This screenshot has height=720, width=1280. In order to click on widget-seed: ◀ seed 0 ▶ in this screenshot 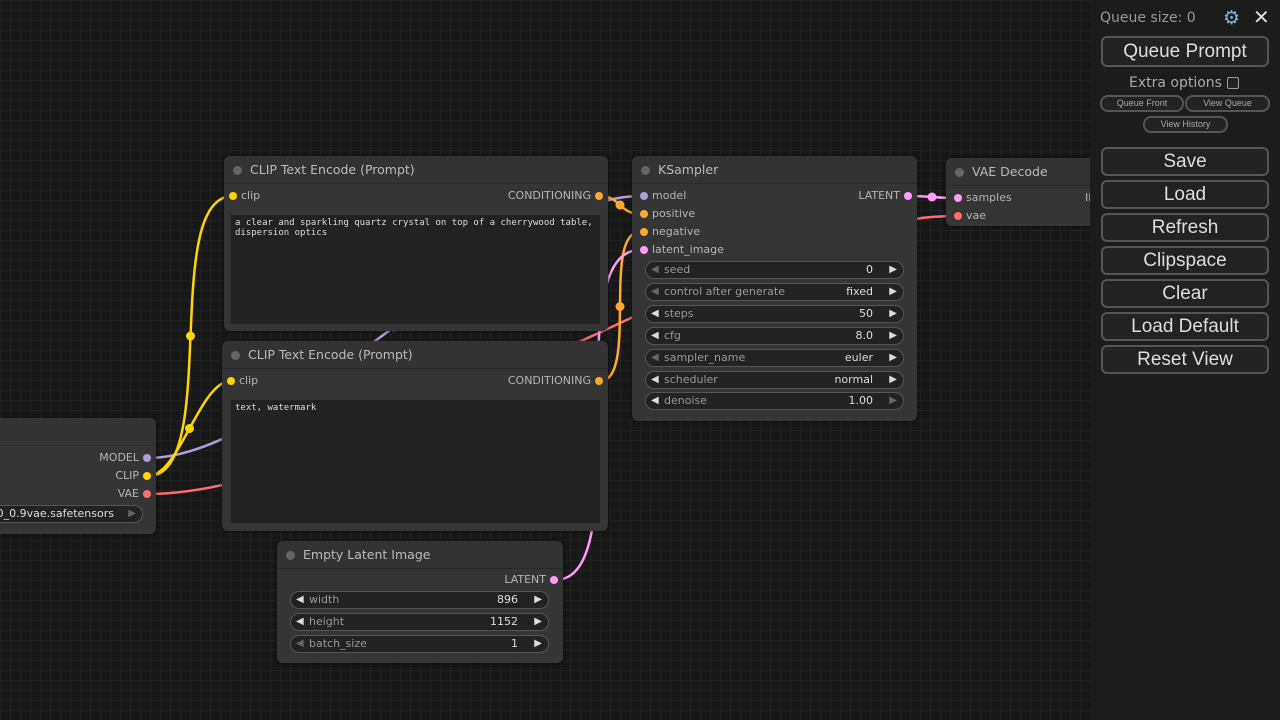, I will do `click(774, 270)`.